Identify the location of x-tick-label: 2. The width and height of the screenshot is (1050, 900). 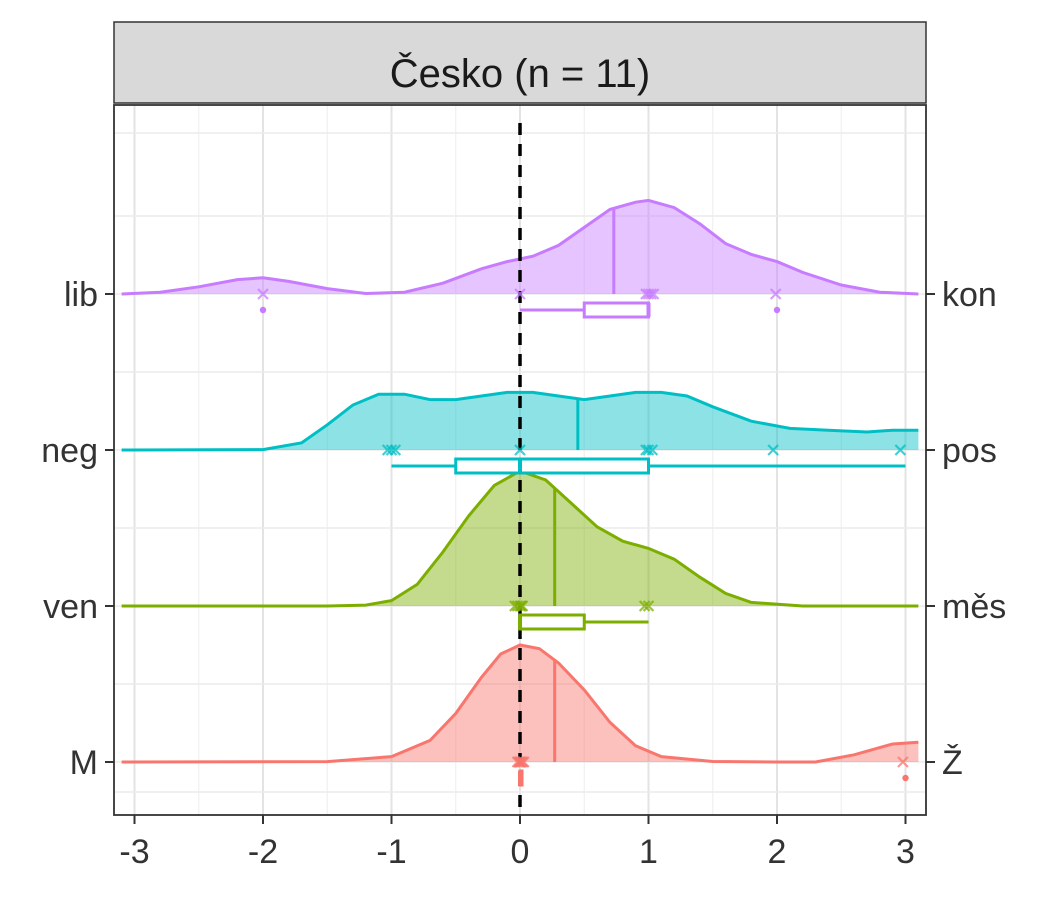
(777, 852).